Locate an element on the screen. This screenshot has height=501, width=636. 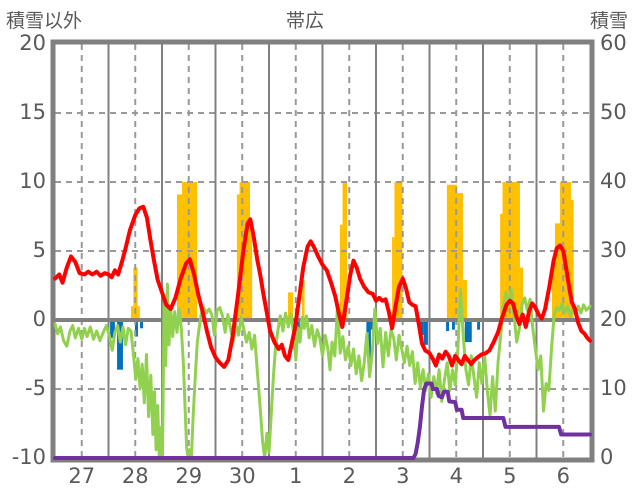
left-axis-title: 積雪以外 is located at coordinates (44, 21).